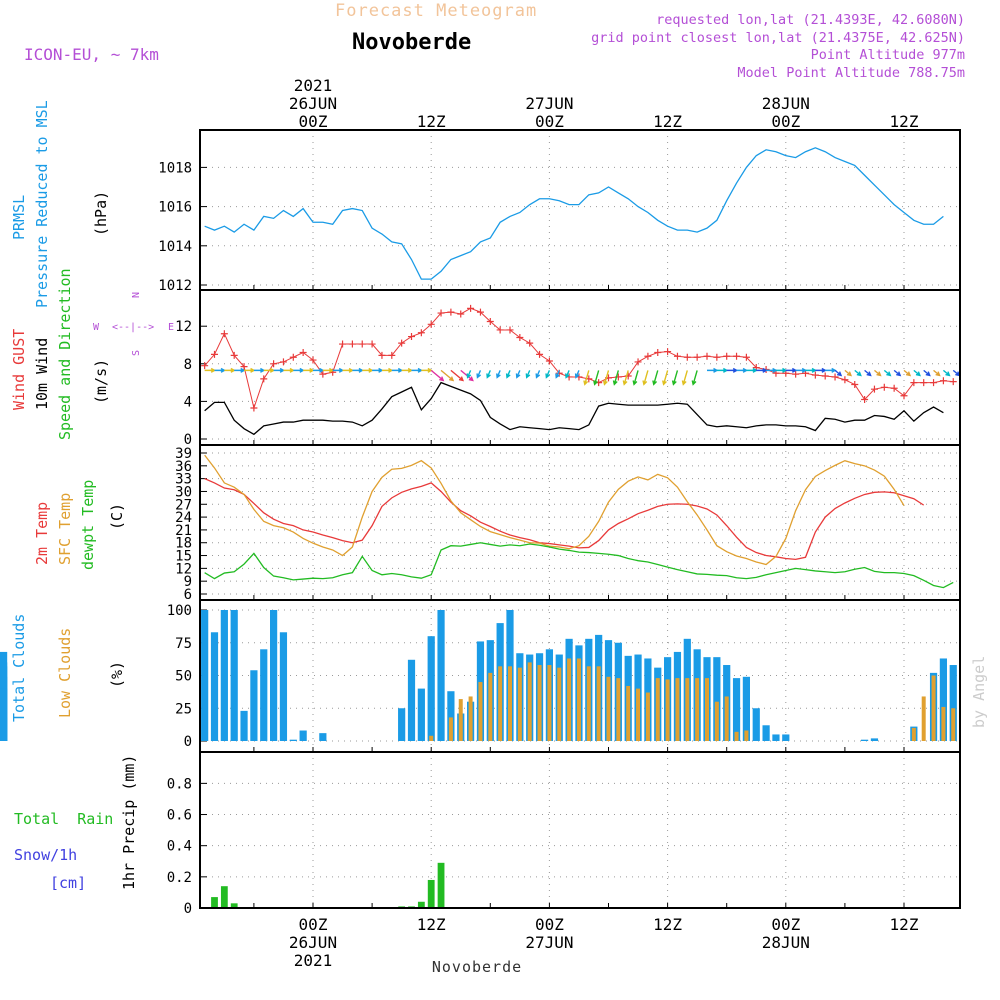  What do you see at coordinates (179, 611) in the screenshot?
I see `y-tick-label: 100` at bounding box center [179, 611].